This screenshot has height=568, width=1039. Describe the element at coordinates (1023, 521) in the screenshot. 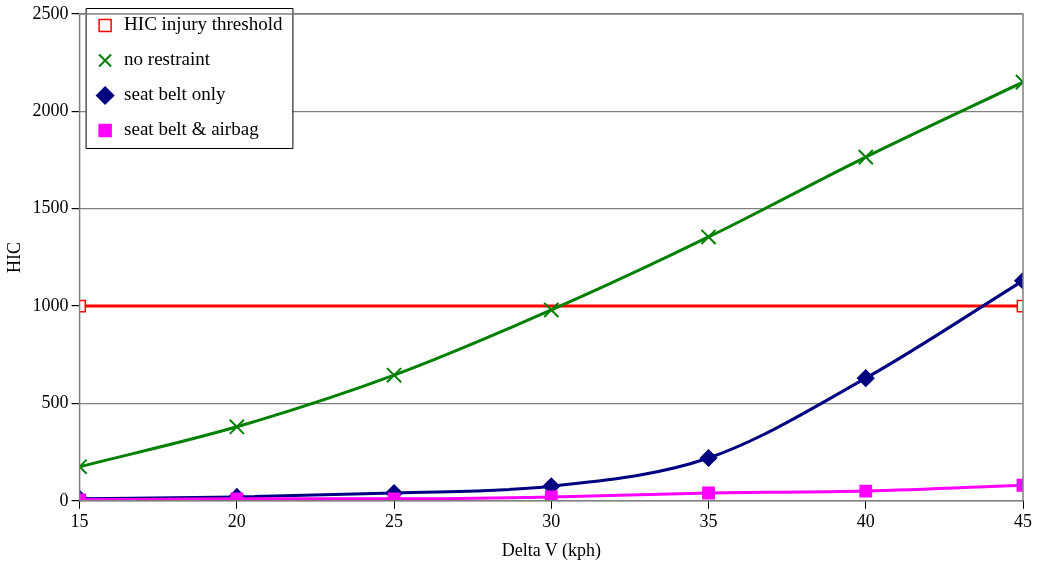

I see `x-tick-label: 45` at that location.